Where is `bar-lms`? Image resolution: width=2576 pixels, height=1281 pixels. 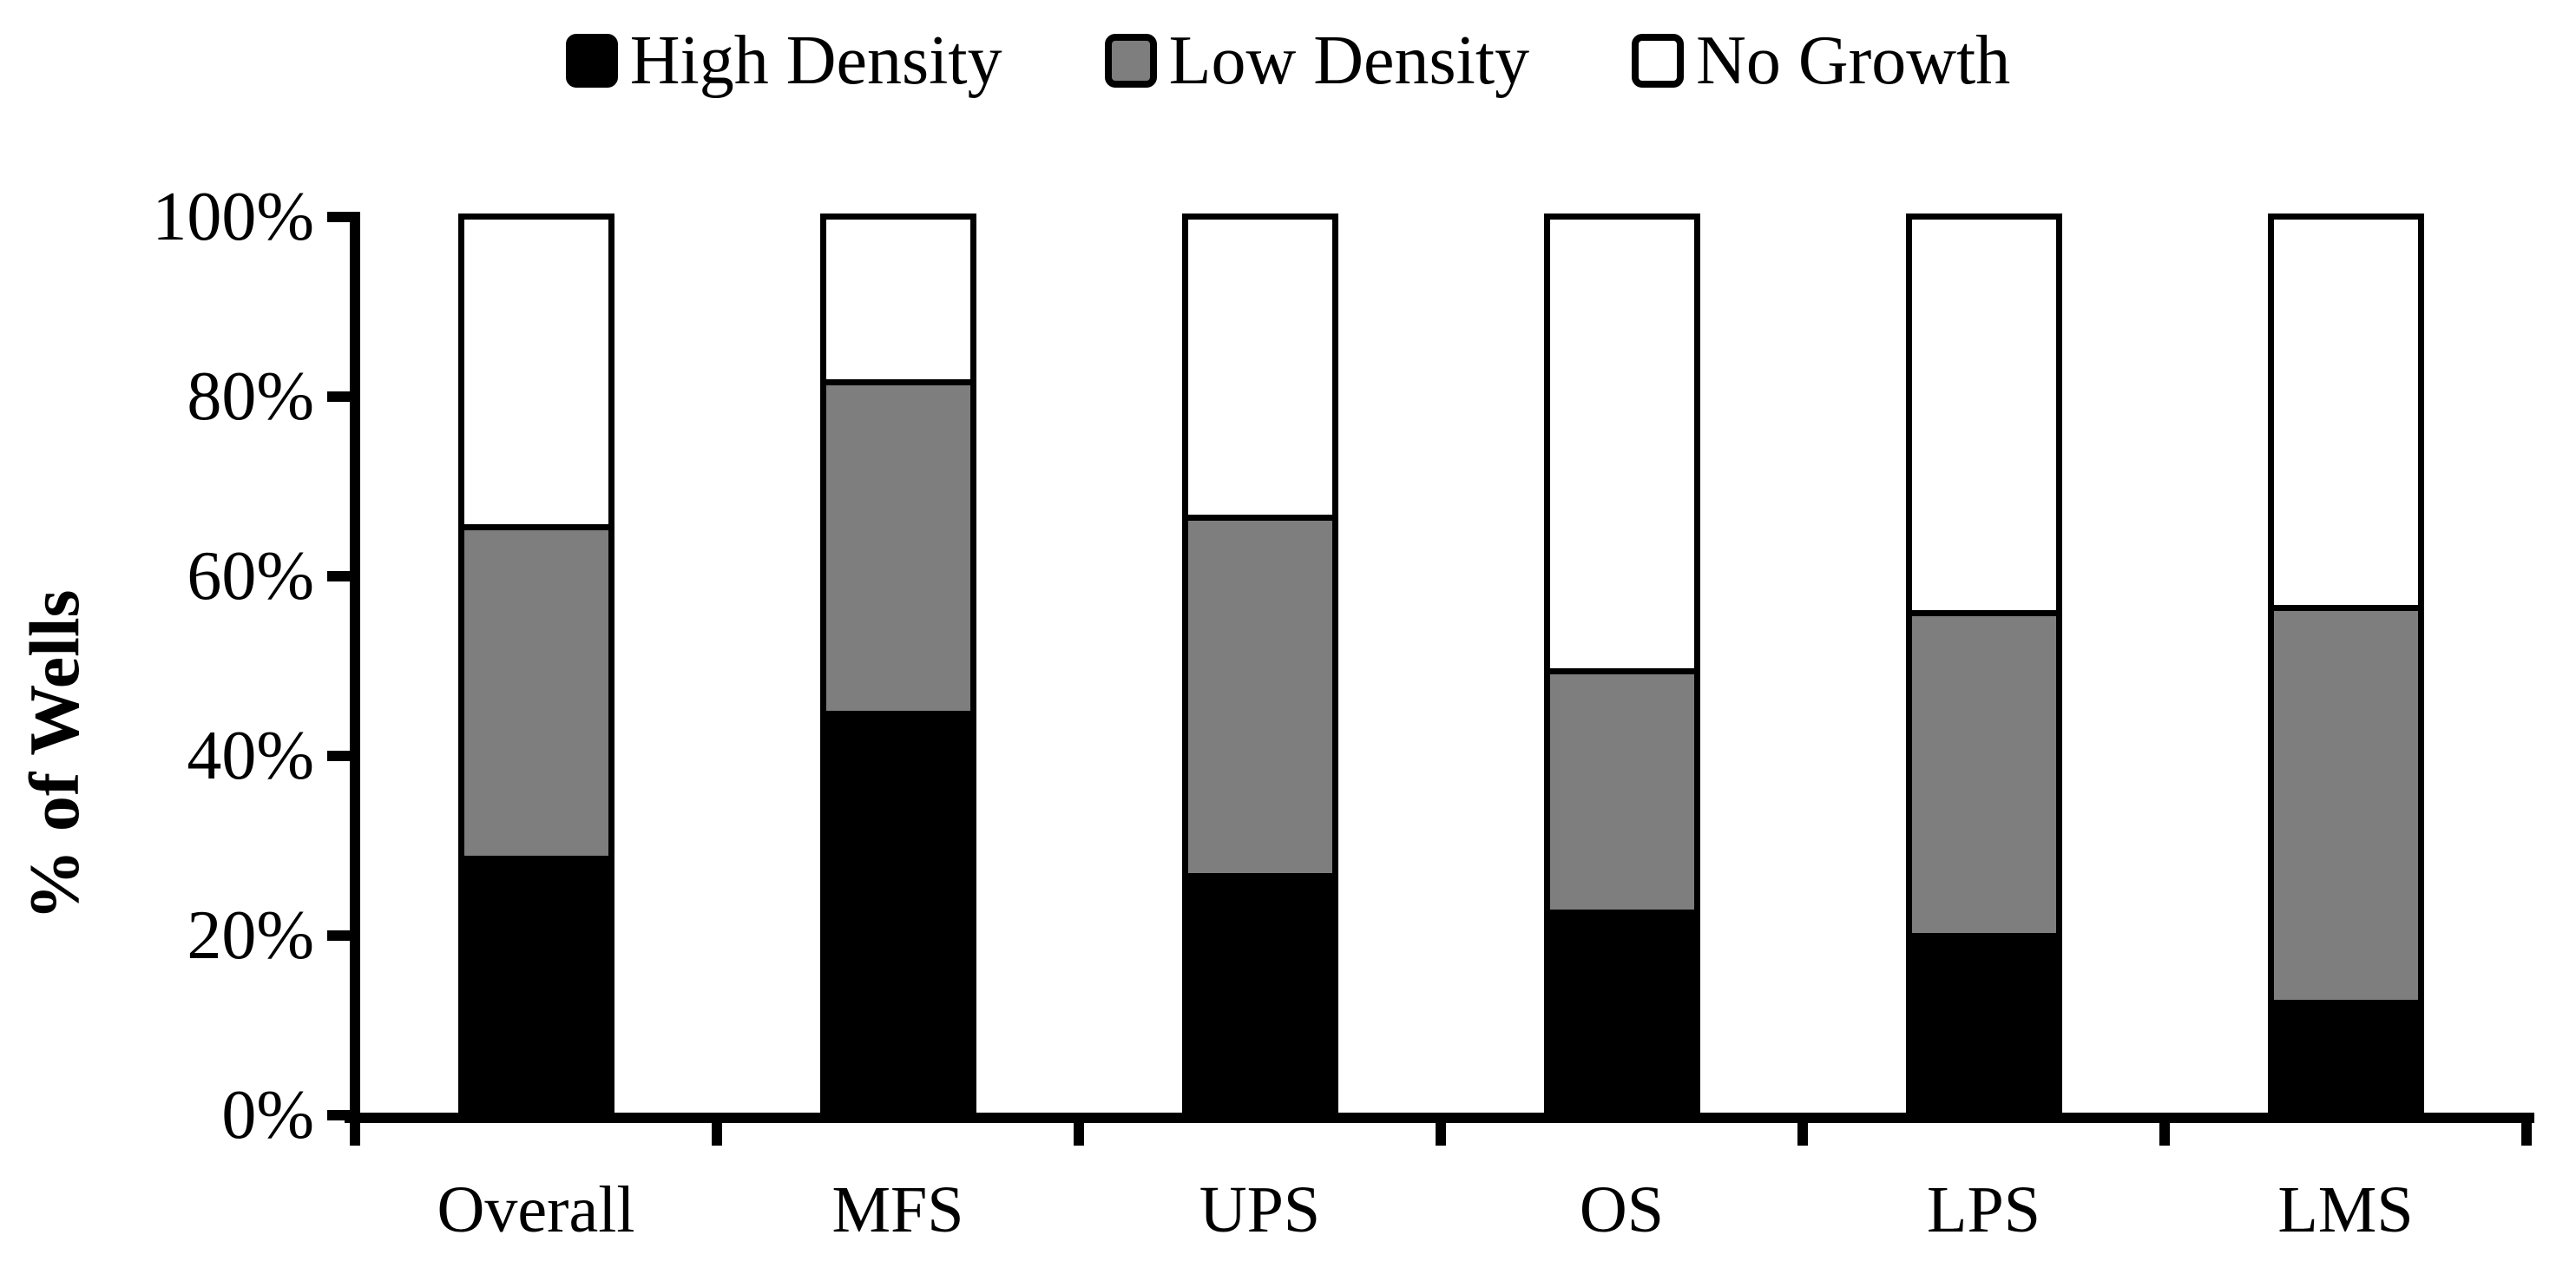 bar-lms is located at coordinates (2346, 666).